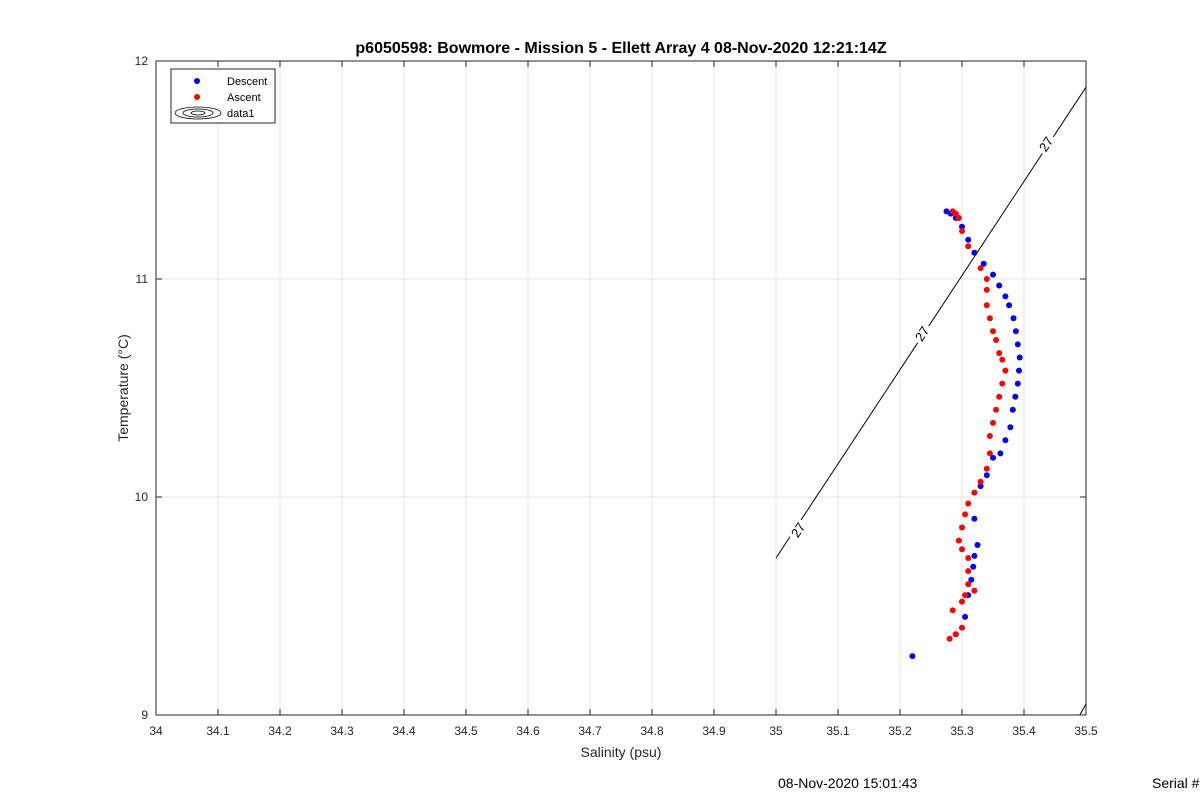  I want to click on x-tick-label: 35.5, so click(1086, 731).